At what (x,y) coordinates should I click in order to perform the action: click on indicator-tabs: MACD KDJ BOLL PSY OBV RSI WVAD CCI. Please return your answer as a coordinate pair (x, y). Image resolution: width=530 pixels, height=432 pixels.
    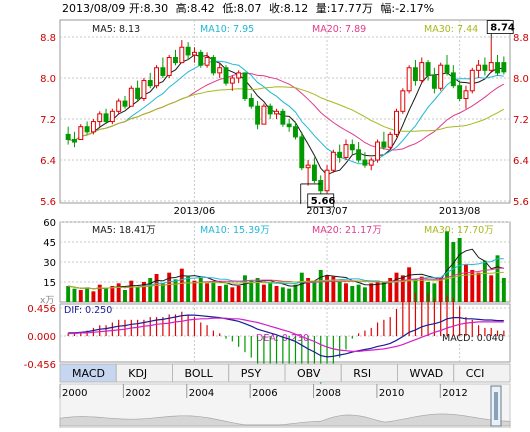
    Looking at the image, I should click on (285, 373).